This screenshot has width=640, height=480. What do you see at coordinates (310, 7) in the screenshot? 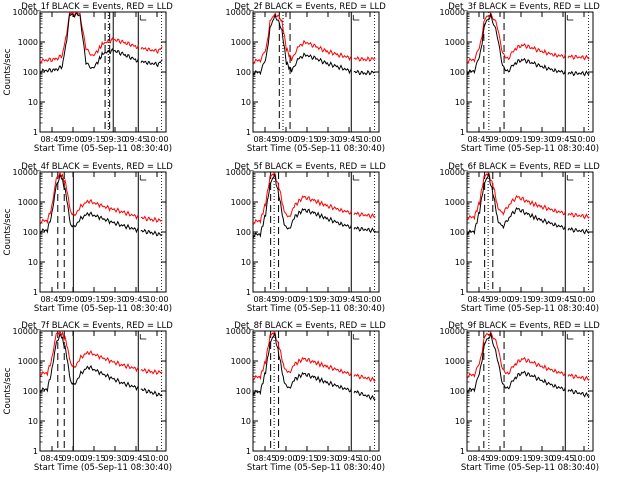
I see `plot-title: Det_2f BLACK = Events, RED = LLD` at bounding box center [310, 7].